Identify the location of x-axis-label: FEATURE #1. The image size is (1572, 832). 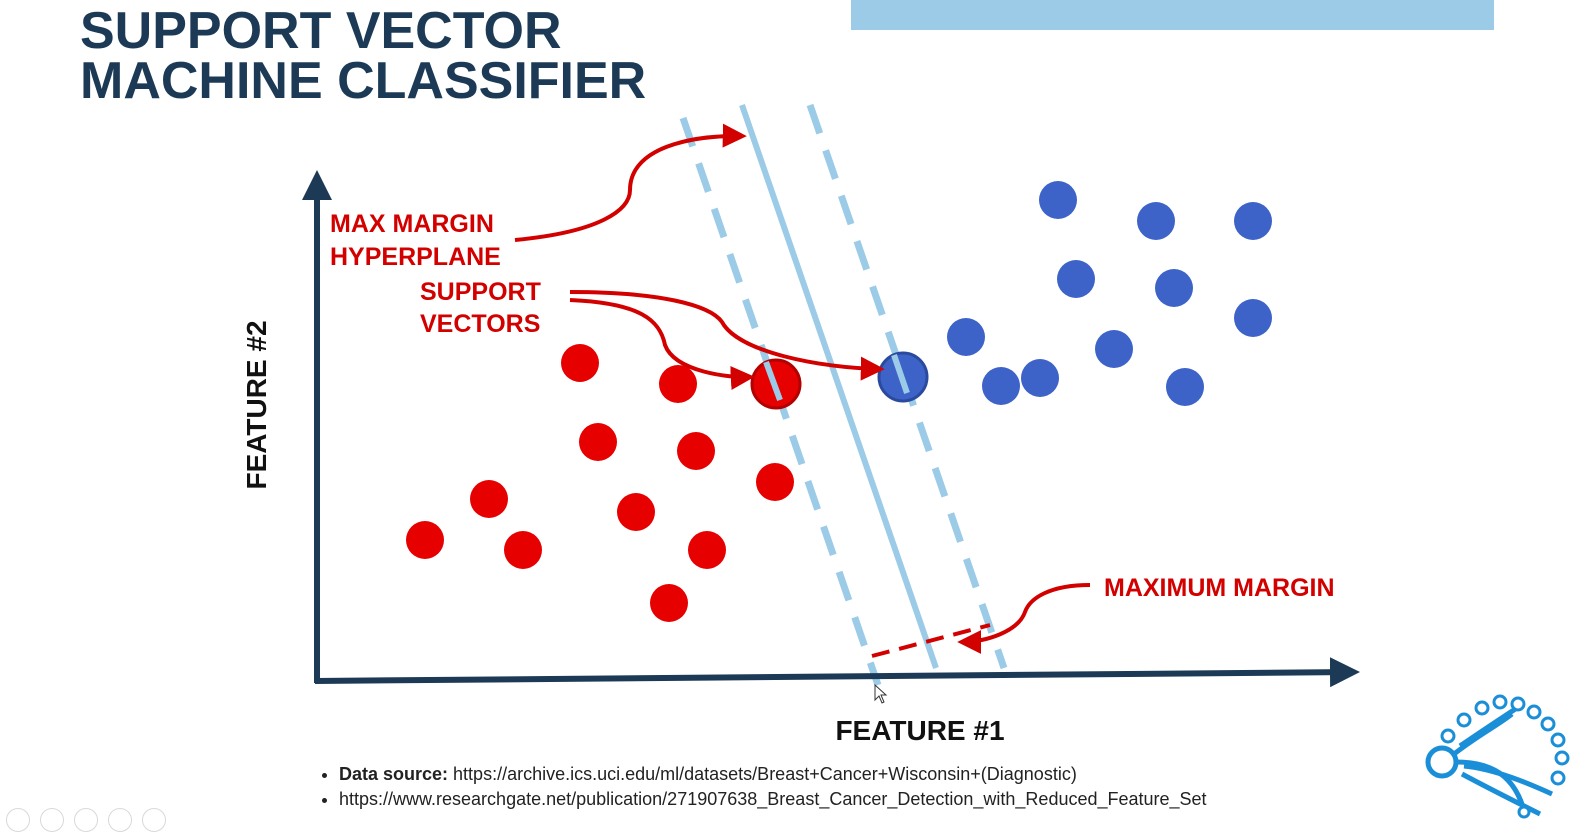
(919, 730).